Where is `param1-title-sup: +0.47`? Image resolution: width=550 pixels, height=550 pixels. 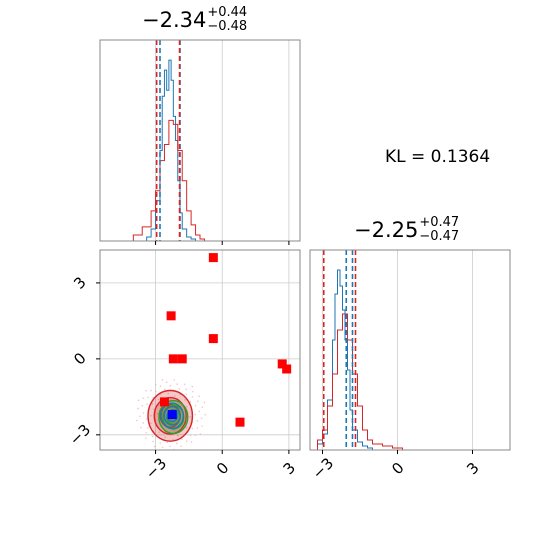 param1-title-sup: +0.47 is located at coordinates (439, 222).